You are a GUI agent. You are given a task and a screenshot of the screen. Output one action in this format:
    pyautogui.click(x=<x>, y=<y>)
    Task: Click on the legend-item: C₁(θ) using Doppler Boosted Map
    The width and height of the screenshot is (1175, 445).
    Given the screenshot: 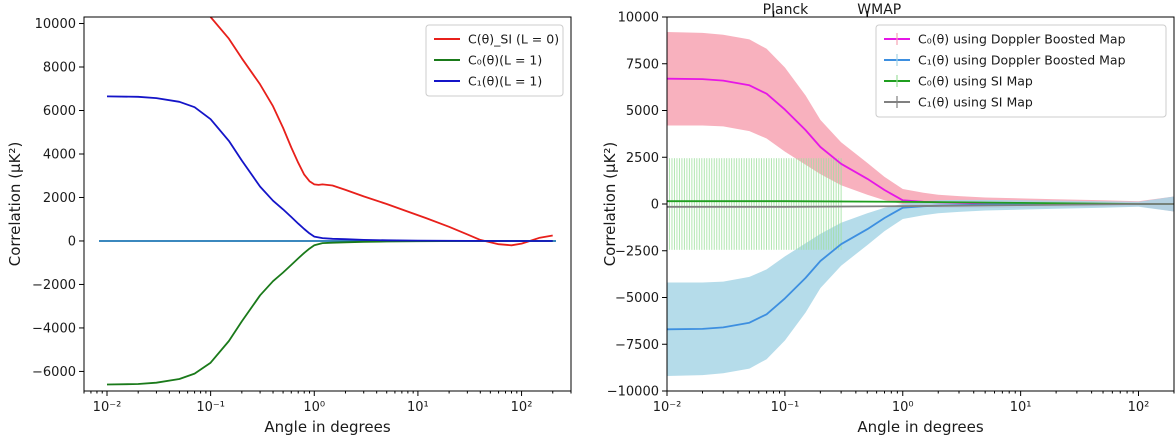 What is the action you would take?
    pyautogui.click(x=1005, y=60)
    